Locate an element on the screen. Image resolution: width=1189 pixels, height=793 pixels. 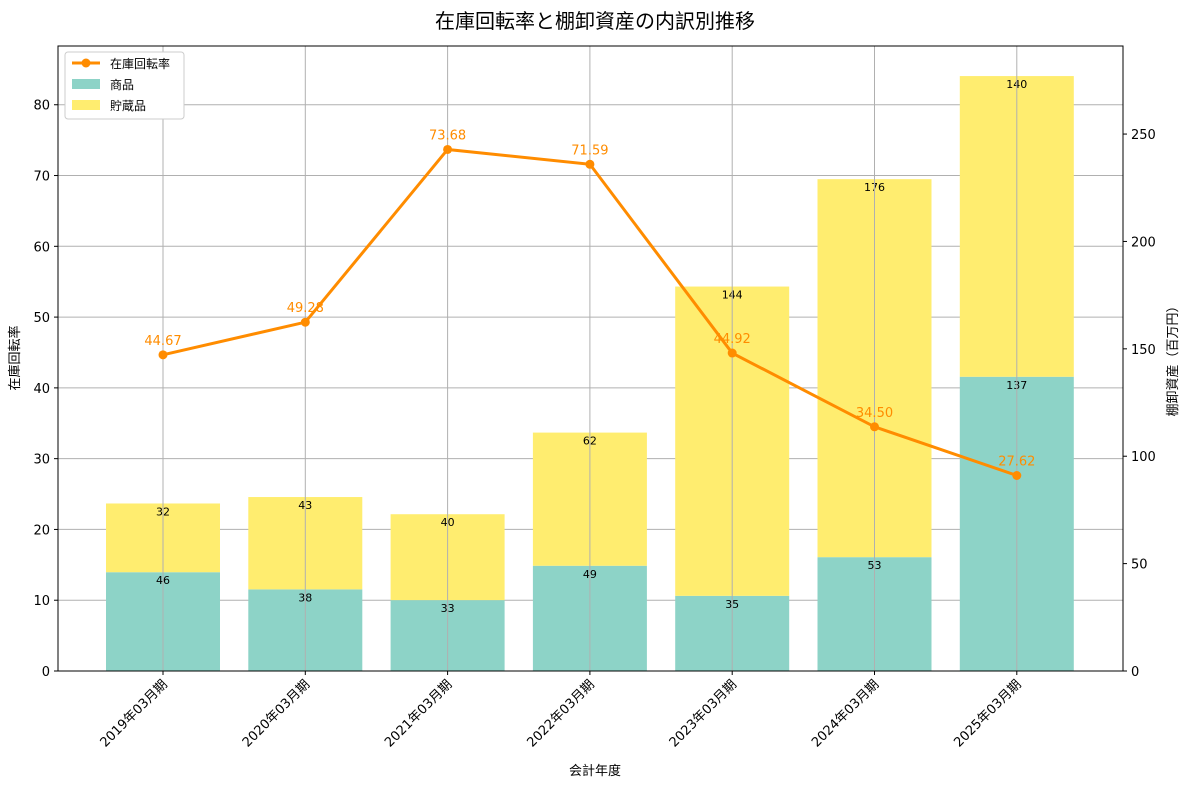
y-right-tick-label: 50 is located at coordinates (1139, 565).